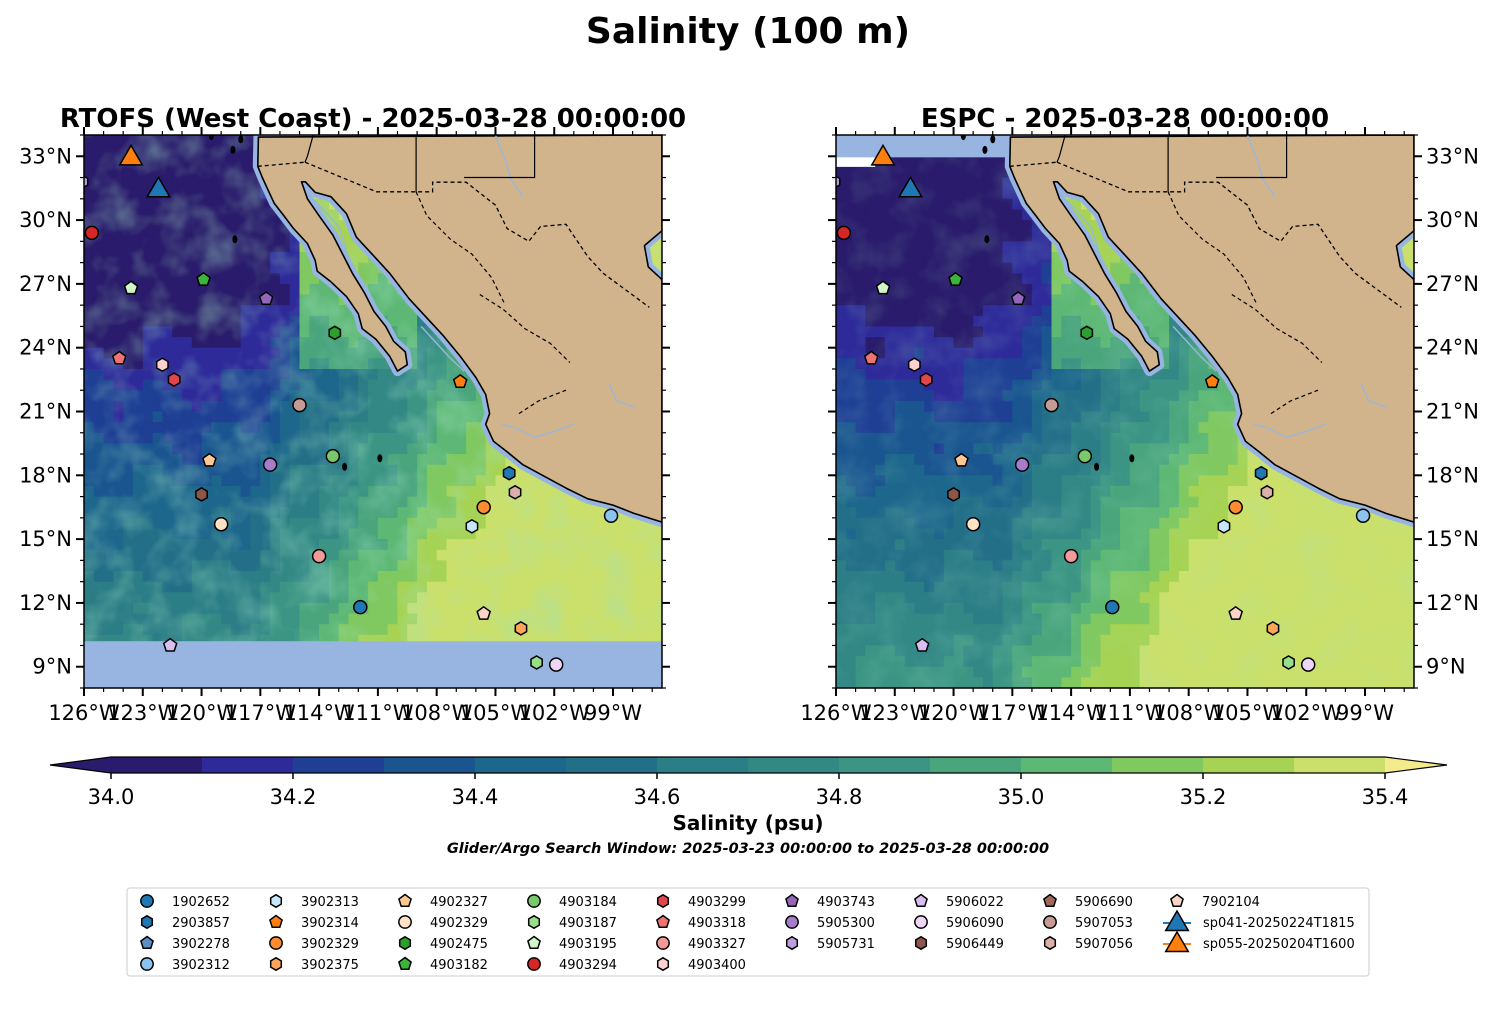 The width and height of the screenshot is (1497, 1014). What do you see at coordinates (1088, 943) in the screenshot?
I see `legend-item: 5907056` at bounding box center [1088, 943].